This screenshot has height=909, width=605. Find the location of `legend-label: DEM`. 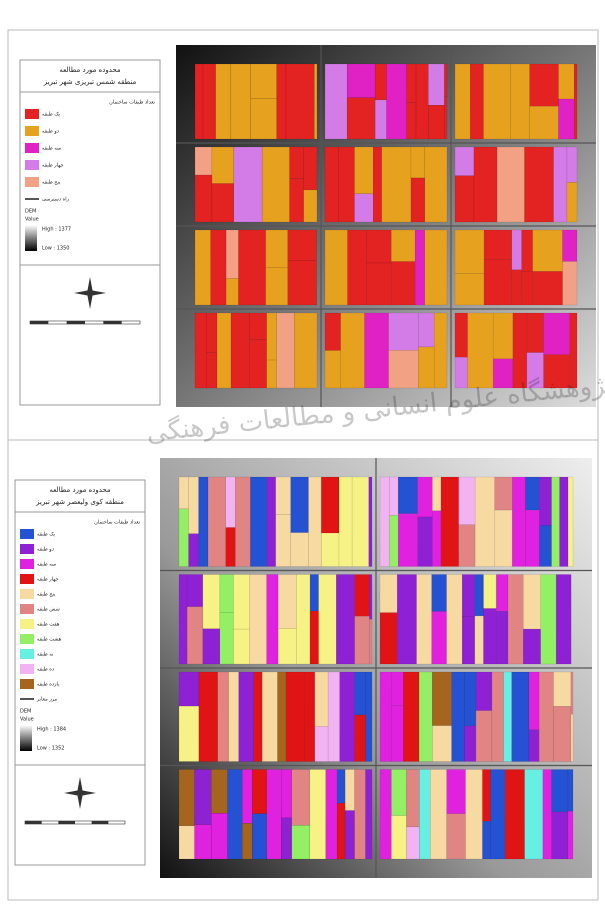

legend-label: DEM is located at coordinates (25, 712).